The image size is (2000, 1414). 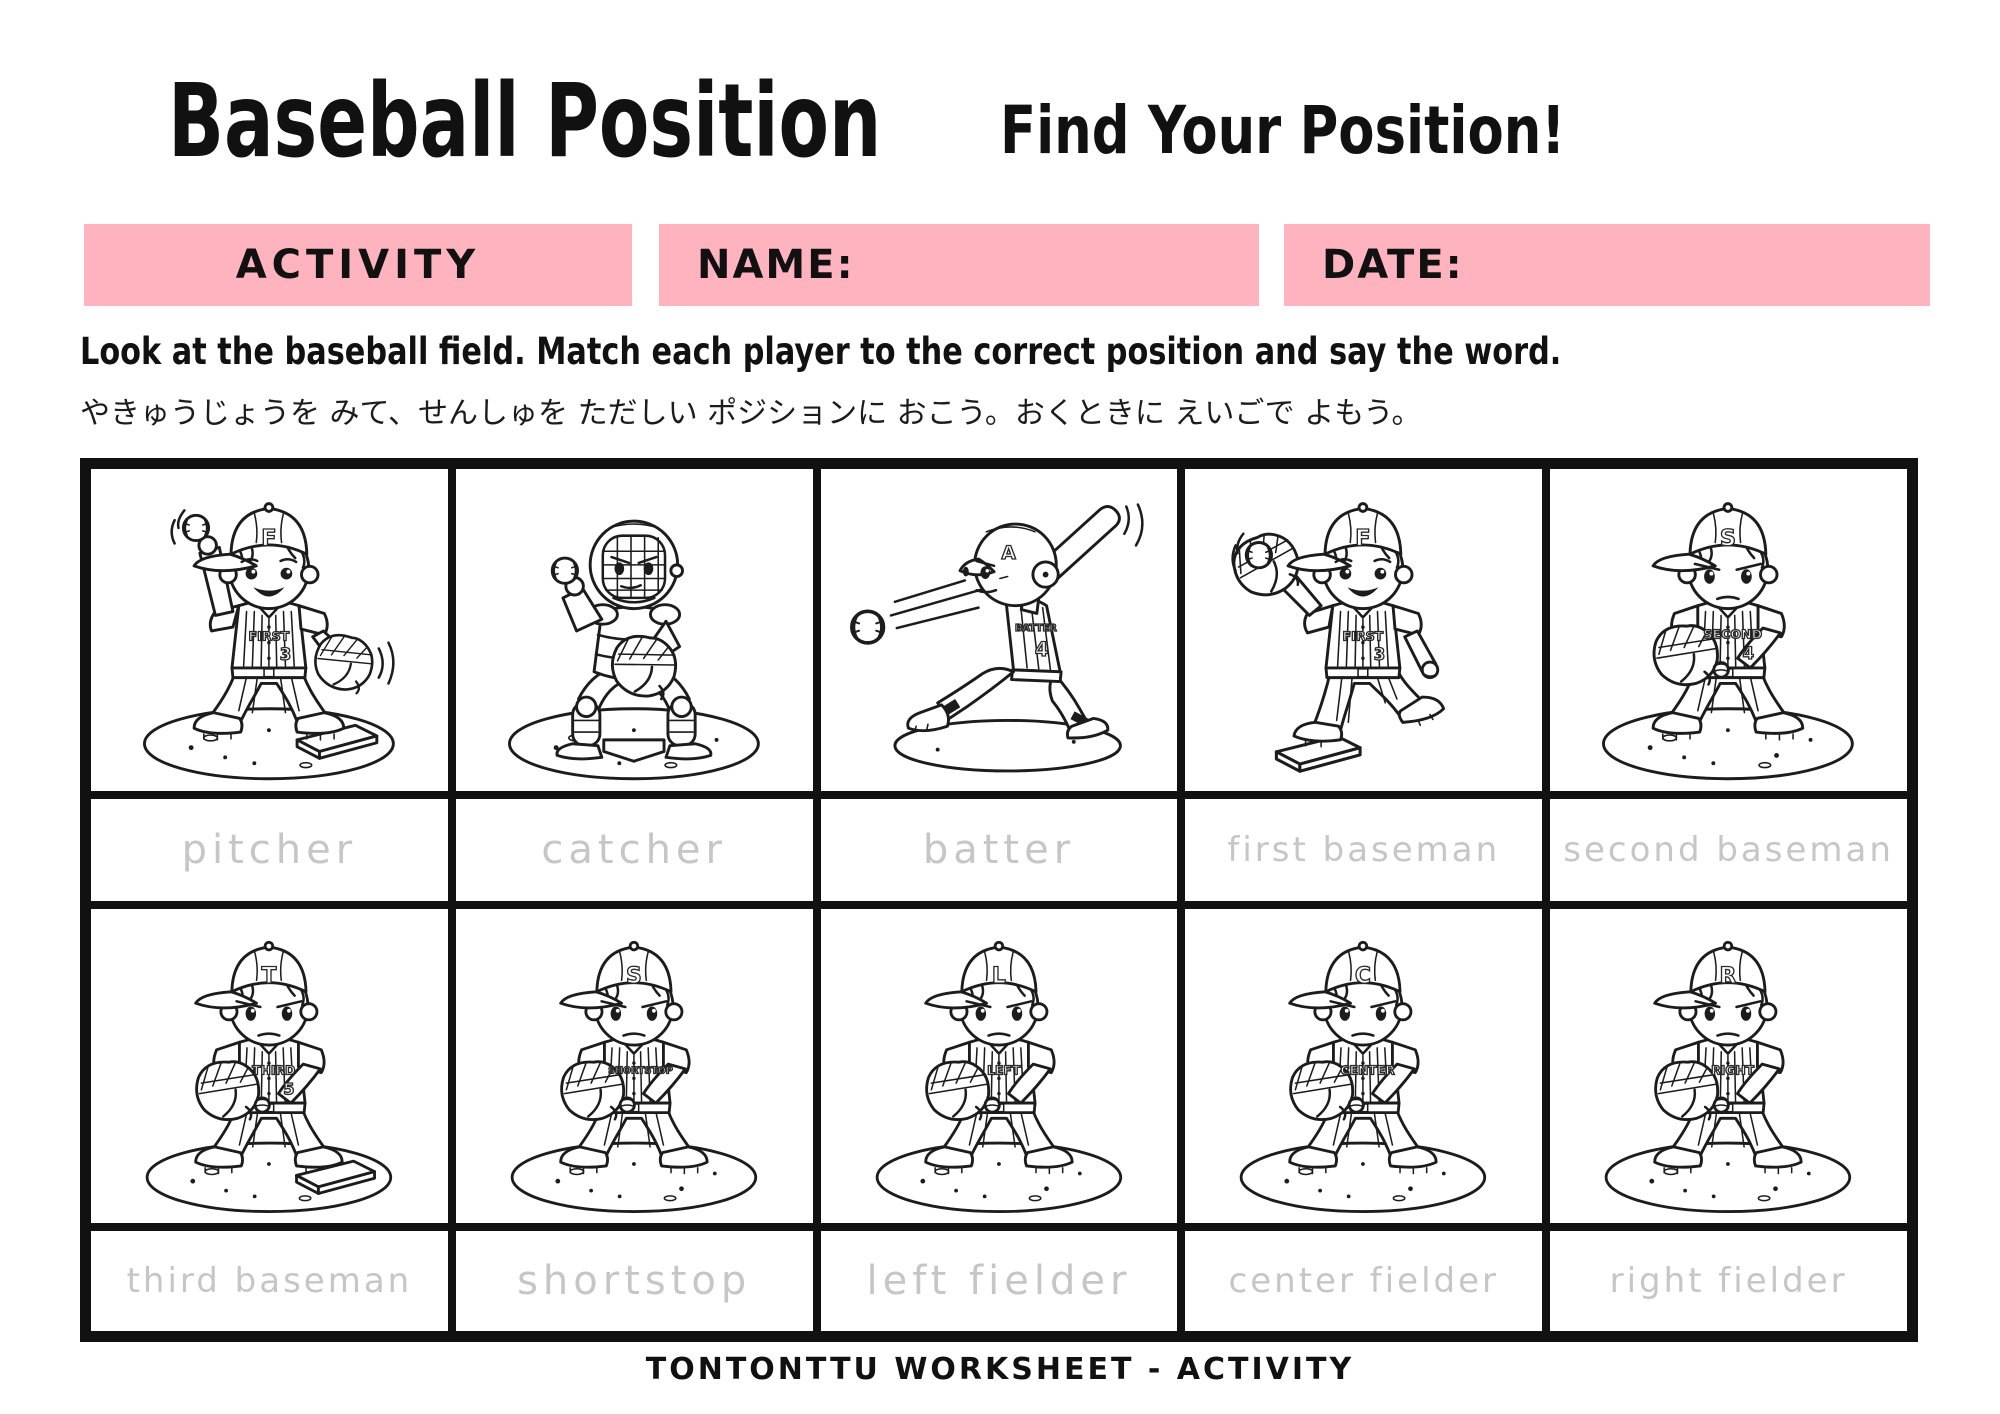 I want to click on trace-text: pitcher, so click(x=269, y=850).